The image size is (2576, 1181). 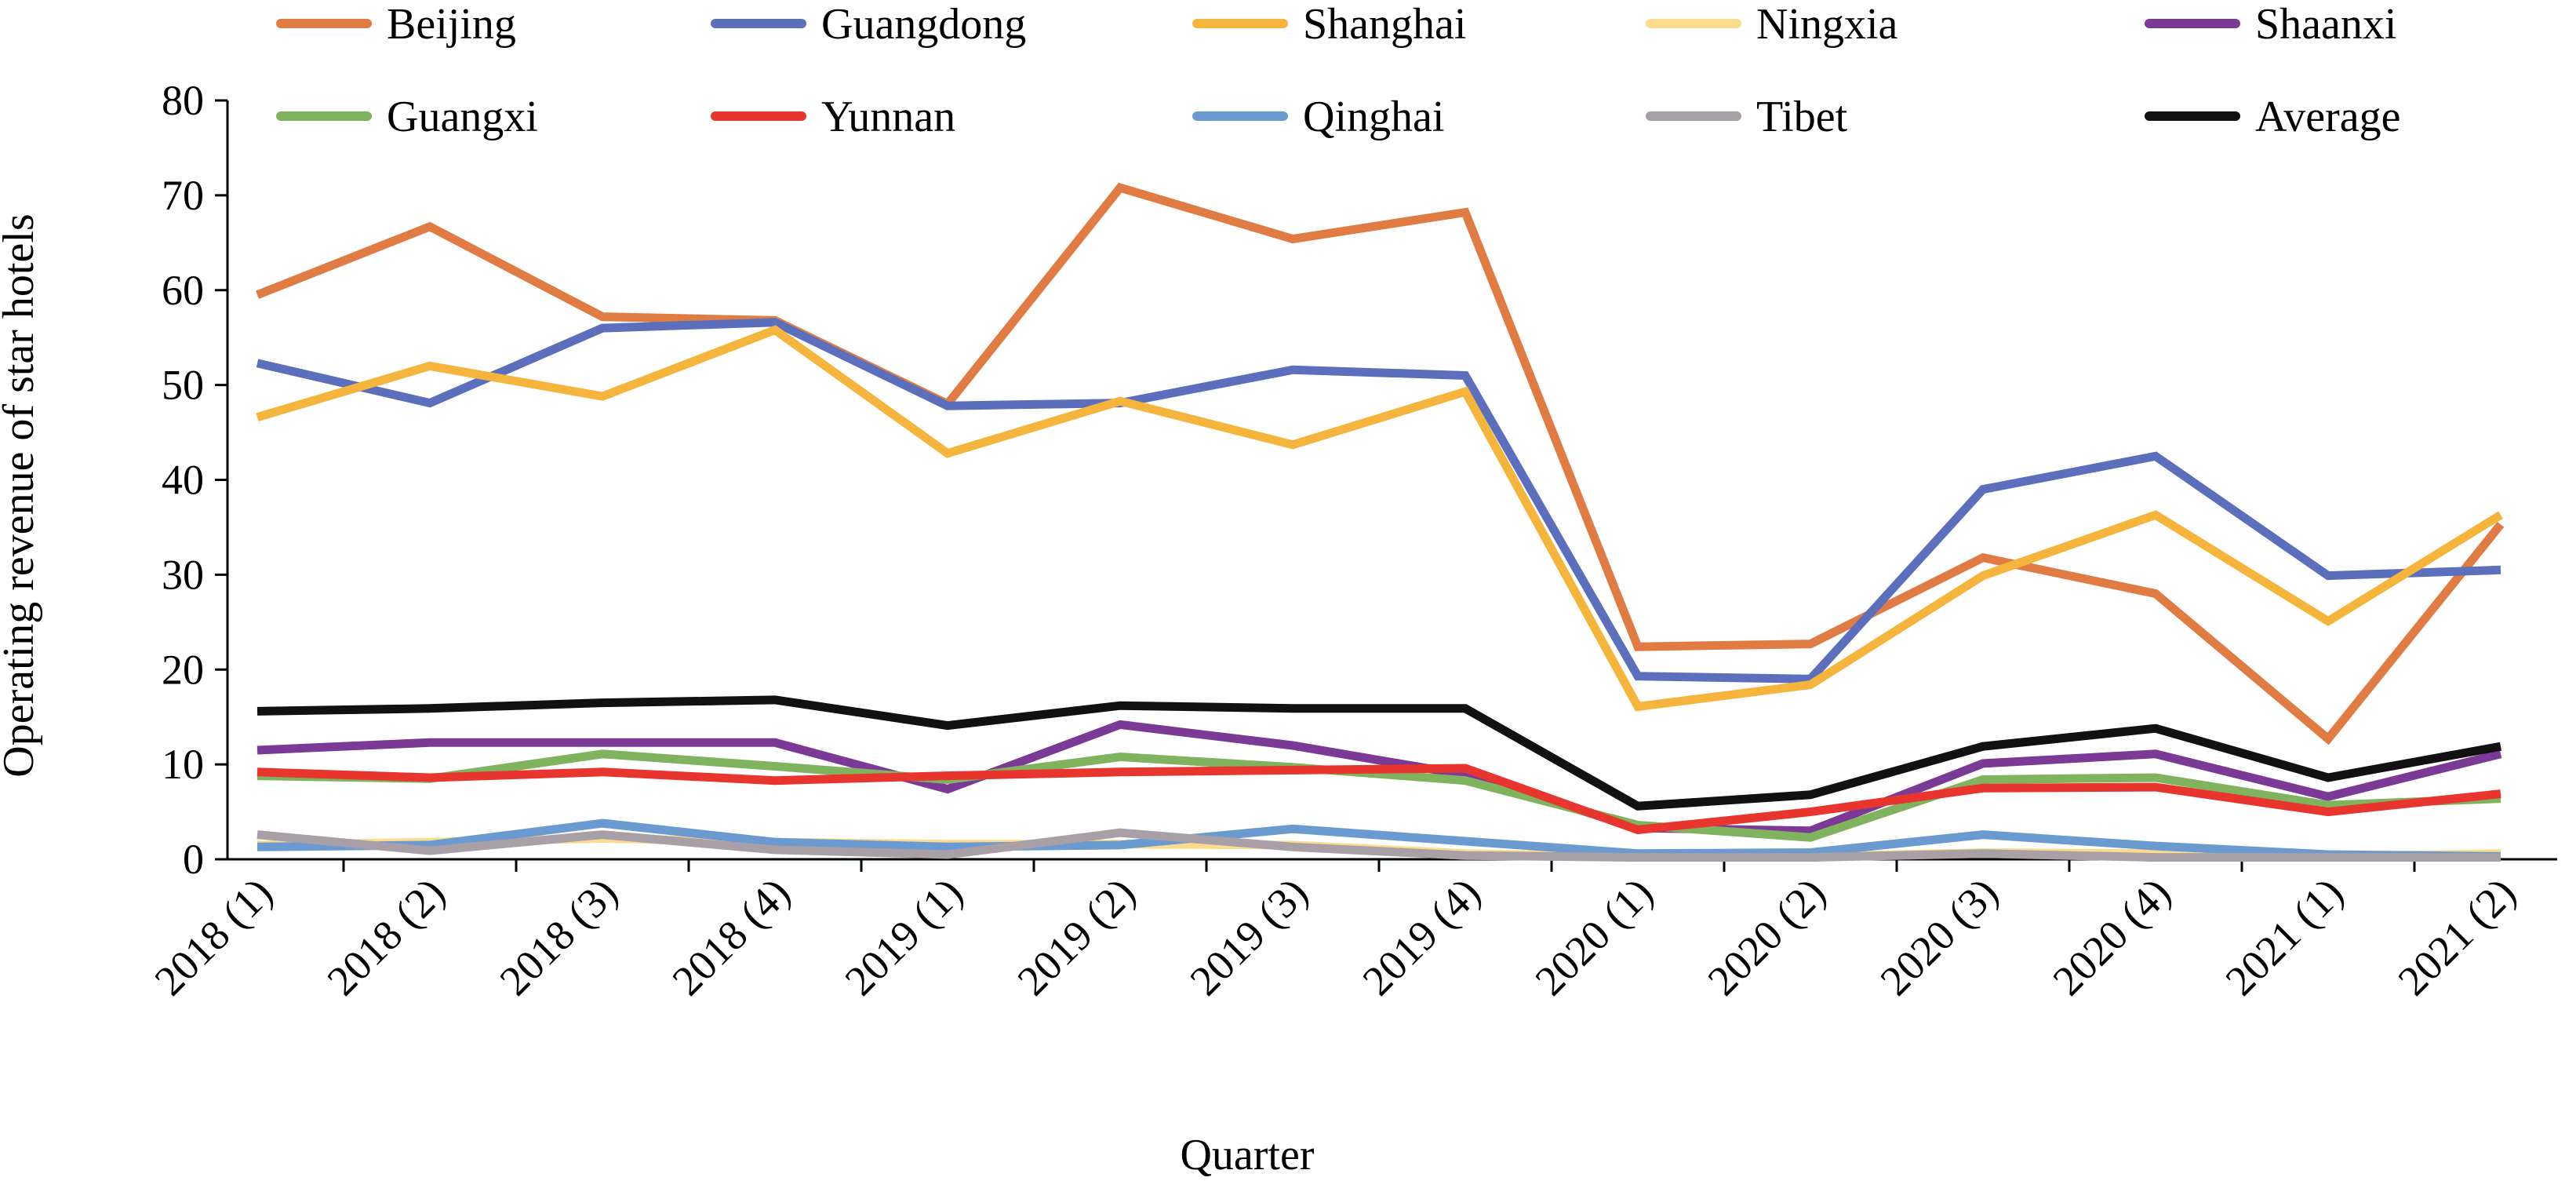 I want to click on legend-item-guangdong: Guangdong, so click(x=868, y=25).